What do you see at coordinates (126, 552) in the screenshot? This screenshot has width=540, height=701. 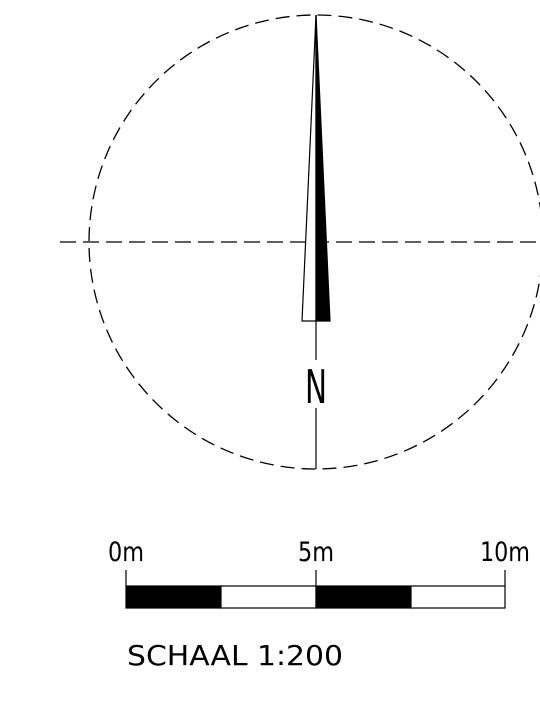 I see `scale-label-0m: 0m` at bounding box center [126, 552].